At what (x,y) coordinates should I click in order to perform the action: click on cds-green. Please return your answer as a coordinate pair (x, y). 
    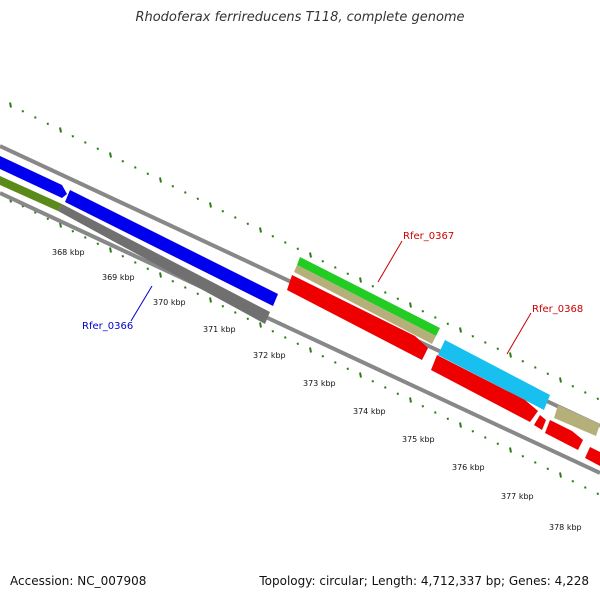
    Looking at the image, I should click on (368, 296).